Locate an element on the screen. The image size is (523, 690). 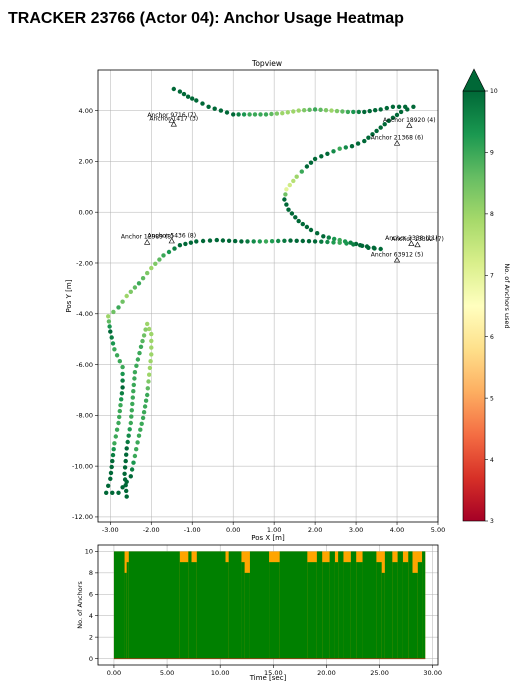
topview-xtick-label: -2.00 is located at coordinates (151, 530).